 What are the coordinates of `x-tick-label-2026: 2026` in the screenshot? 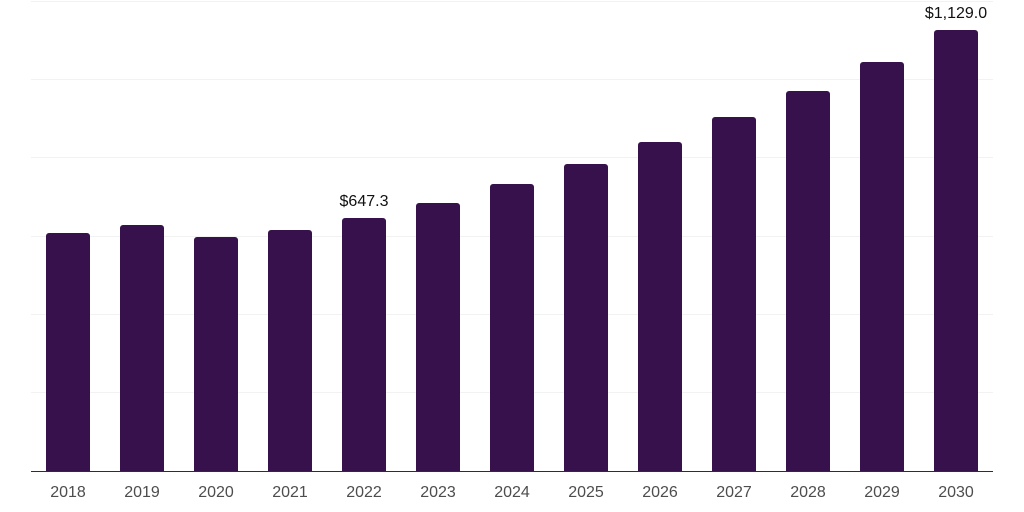 It's located at (660, 492).